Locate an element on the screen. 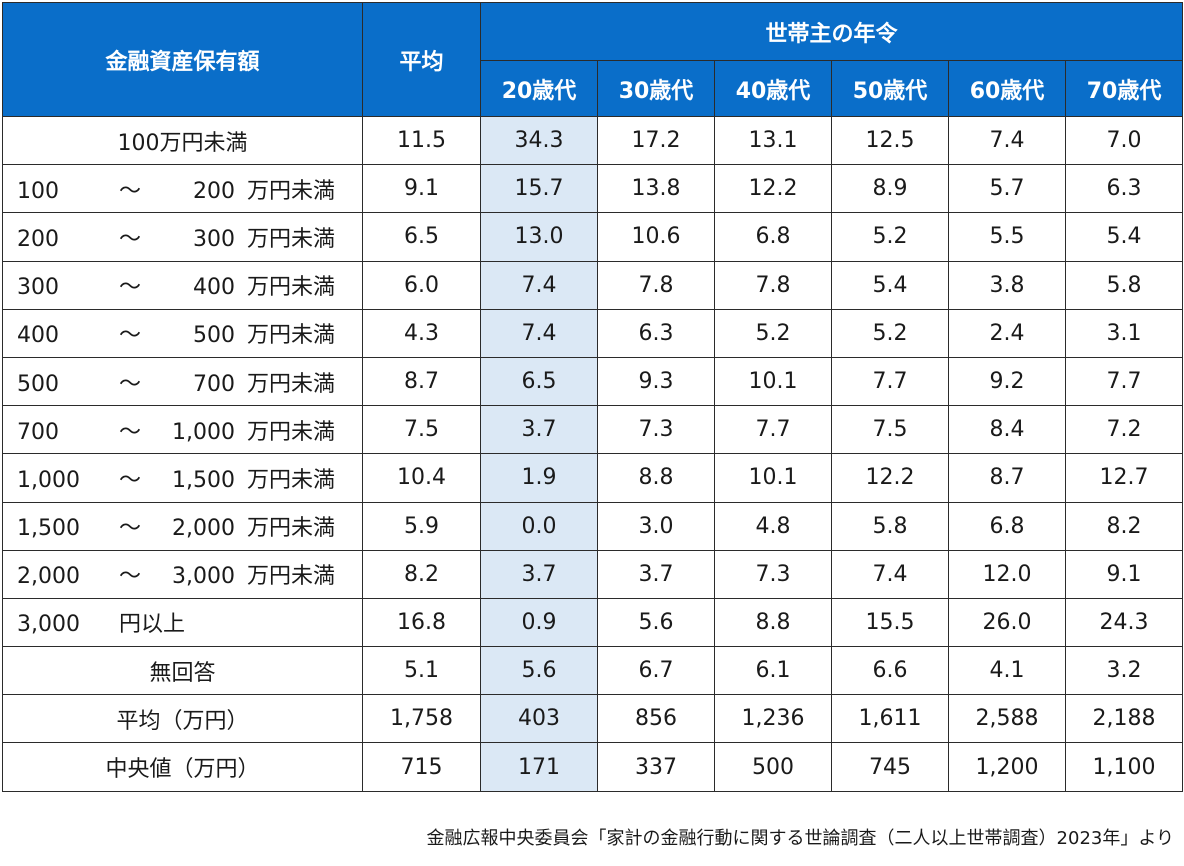  row-label-text: 平均（万円） is located at coordinates (182, 721).